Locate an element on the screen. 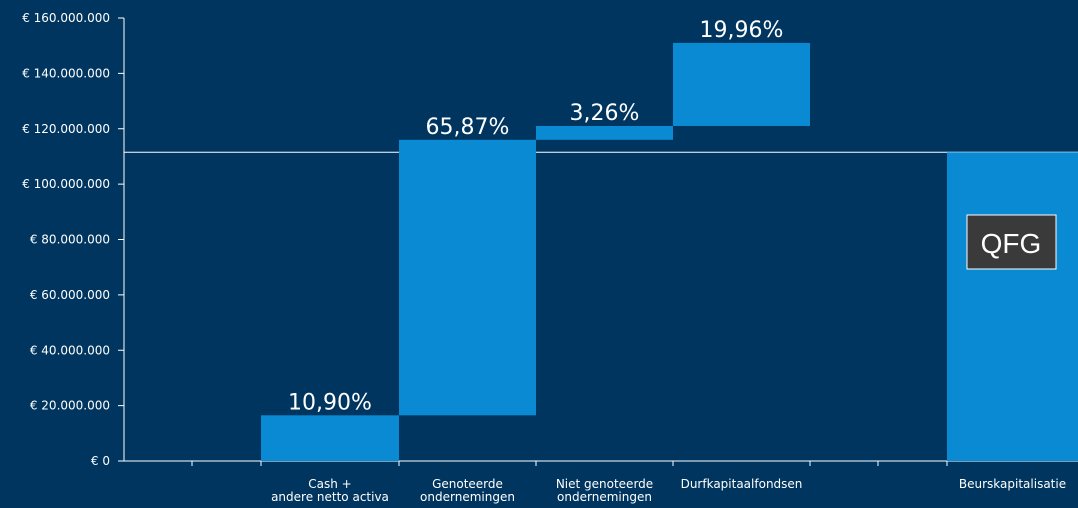  category-label: Niet genoteerde is located at coordinates (604, 484).